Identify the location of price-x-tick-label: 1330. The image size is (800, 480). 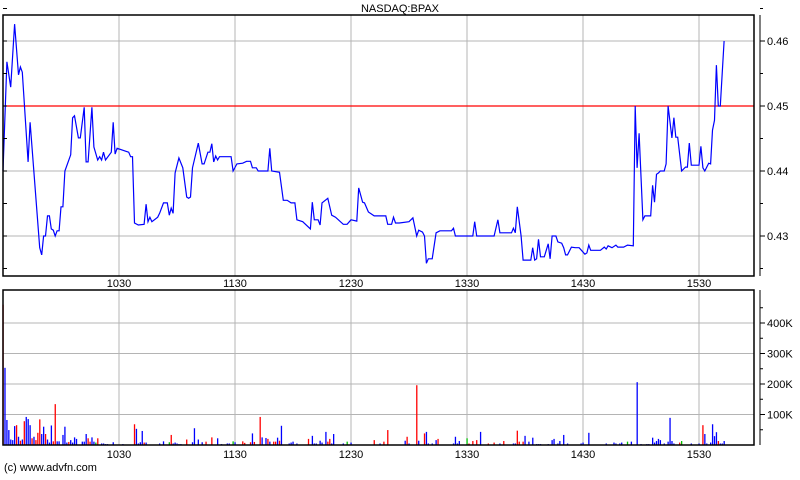
(467, 284).